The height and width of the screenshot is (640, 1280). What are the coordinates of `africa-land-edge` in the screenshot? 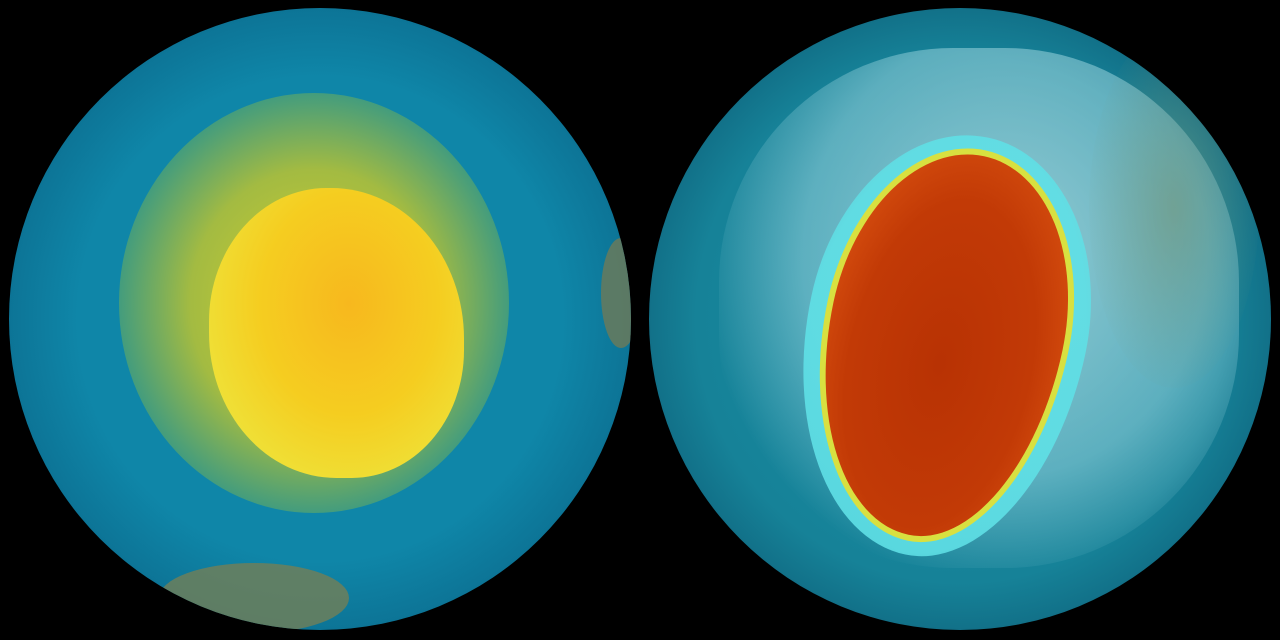 It's located at (616, 293).